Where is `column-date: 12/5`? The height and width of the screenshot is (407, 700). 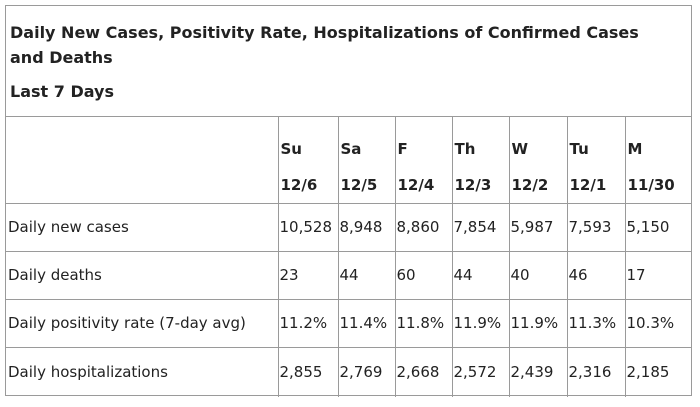
column-date: 12/5 is located at coordinates (359, 185).